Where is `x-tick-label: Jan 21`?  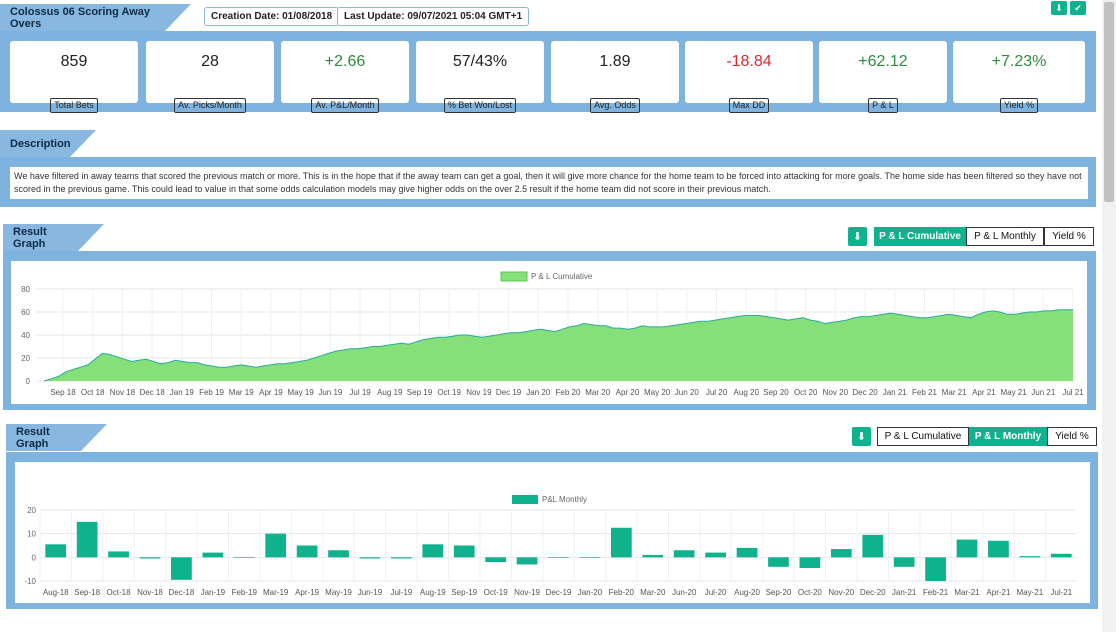
x-tick-label: Jan 21 is located at coordinates (895, 392).